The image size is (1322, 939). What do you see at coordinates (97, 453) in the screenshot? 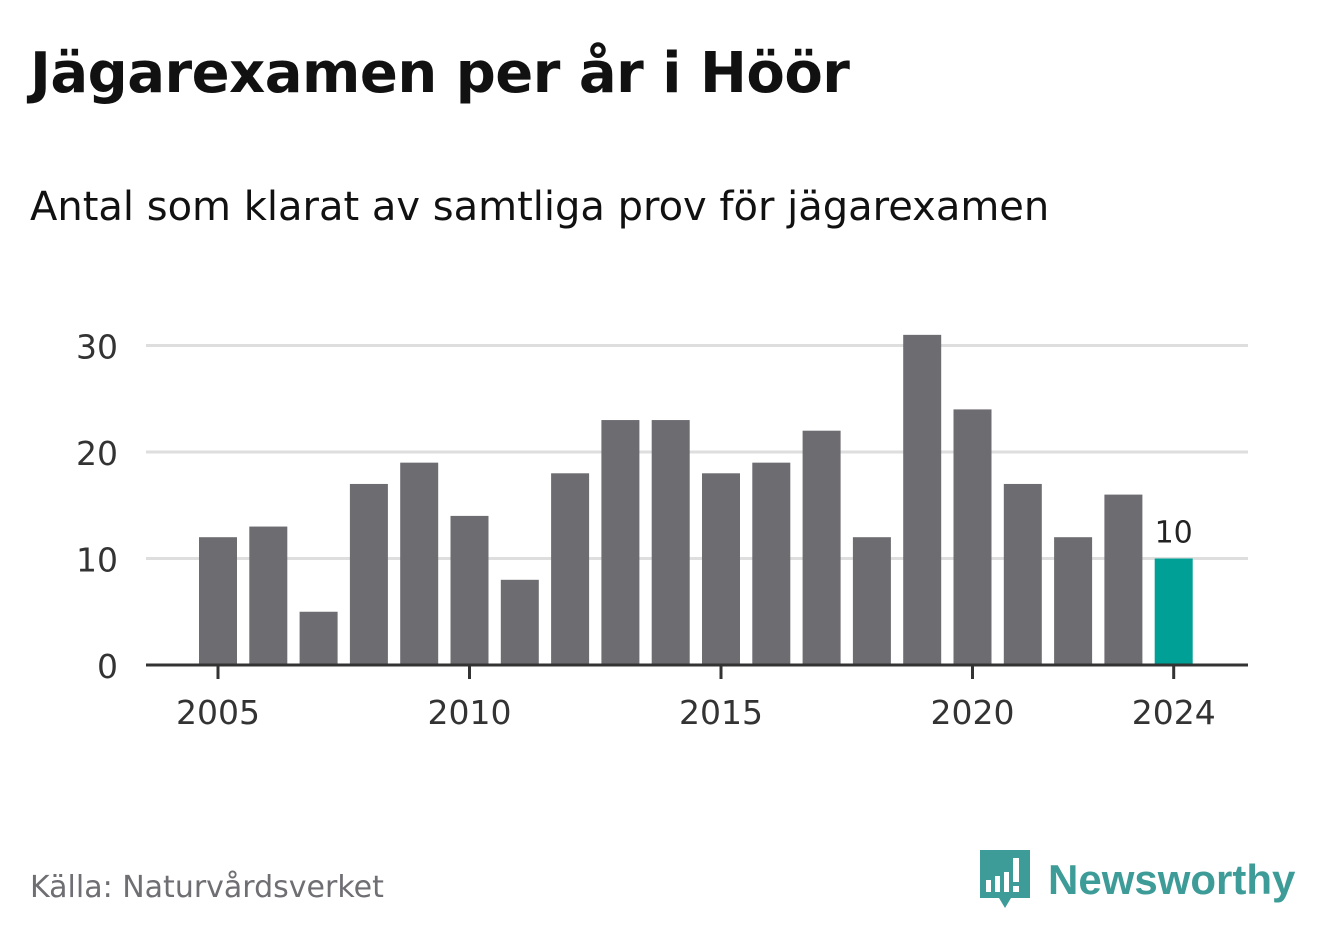
I see `y-tick-label: 20` at bounding box center [97, 453].